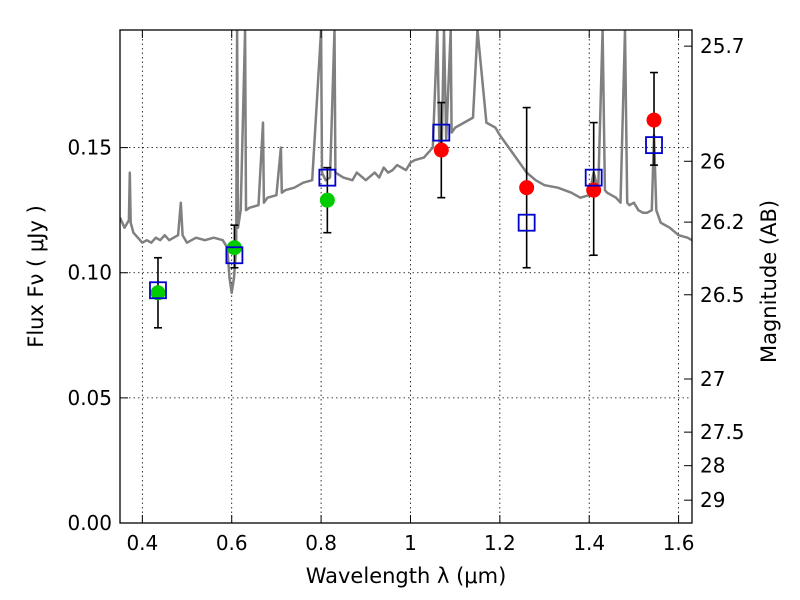 Image resolution: width=800 pixels, height=600 pixels. I want to click on y-tick-label: 0.10, so click(89, 273).